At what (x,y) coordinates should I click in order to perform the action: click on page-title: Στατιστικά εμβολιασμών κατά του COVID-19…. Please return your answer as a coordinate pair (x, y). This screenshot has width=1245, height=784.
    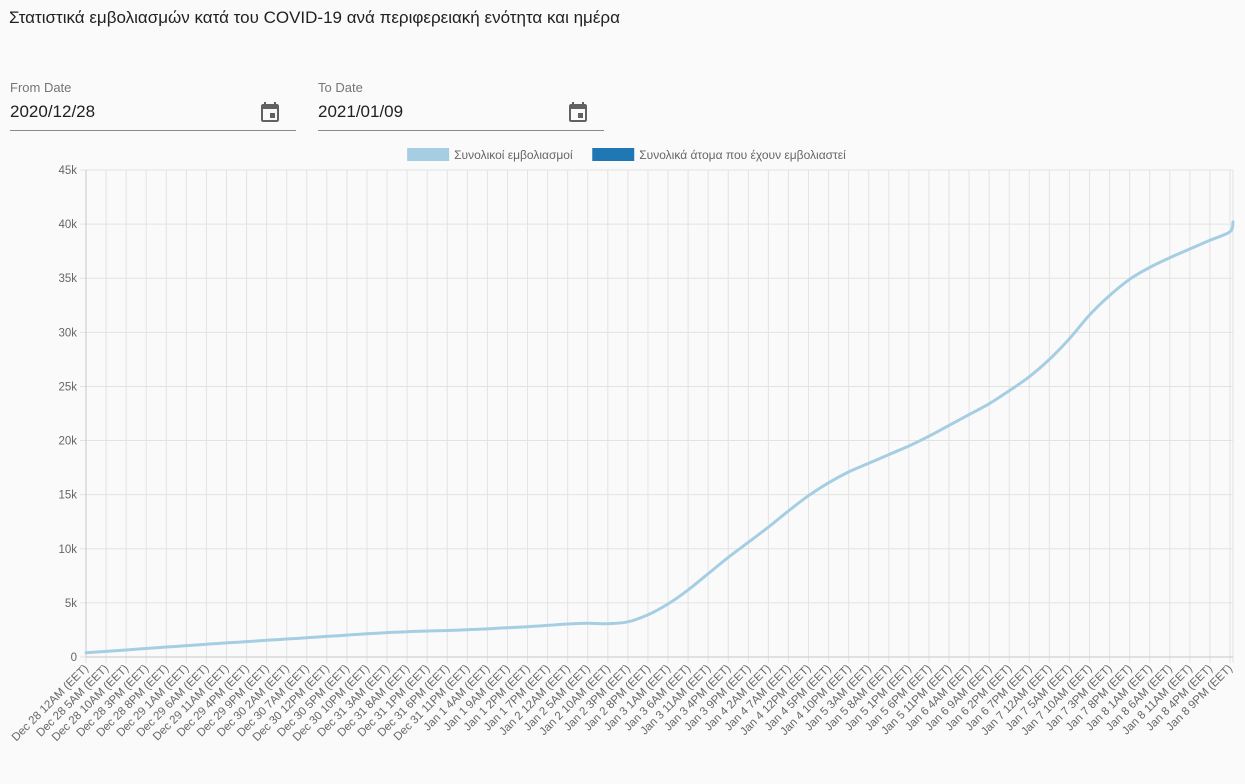
    Looking at the image, I should click on (314, 17).